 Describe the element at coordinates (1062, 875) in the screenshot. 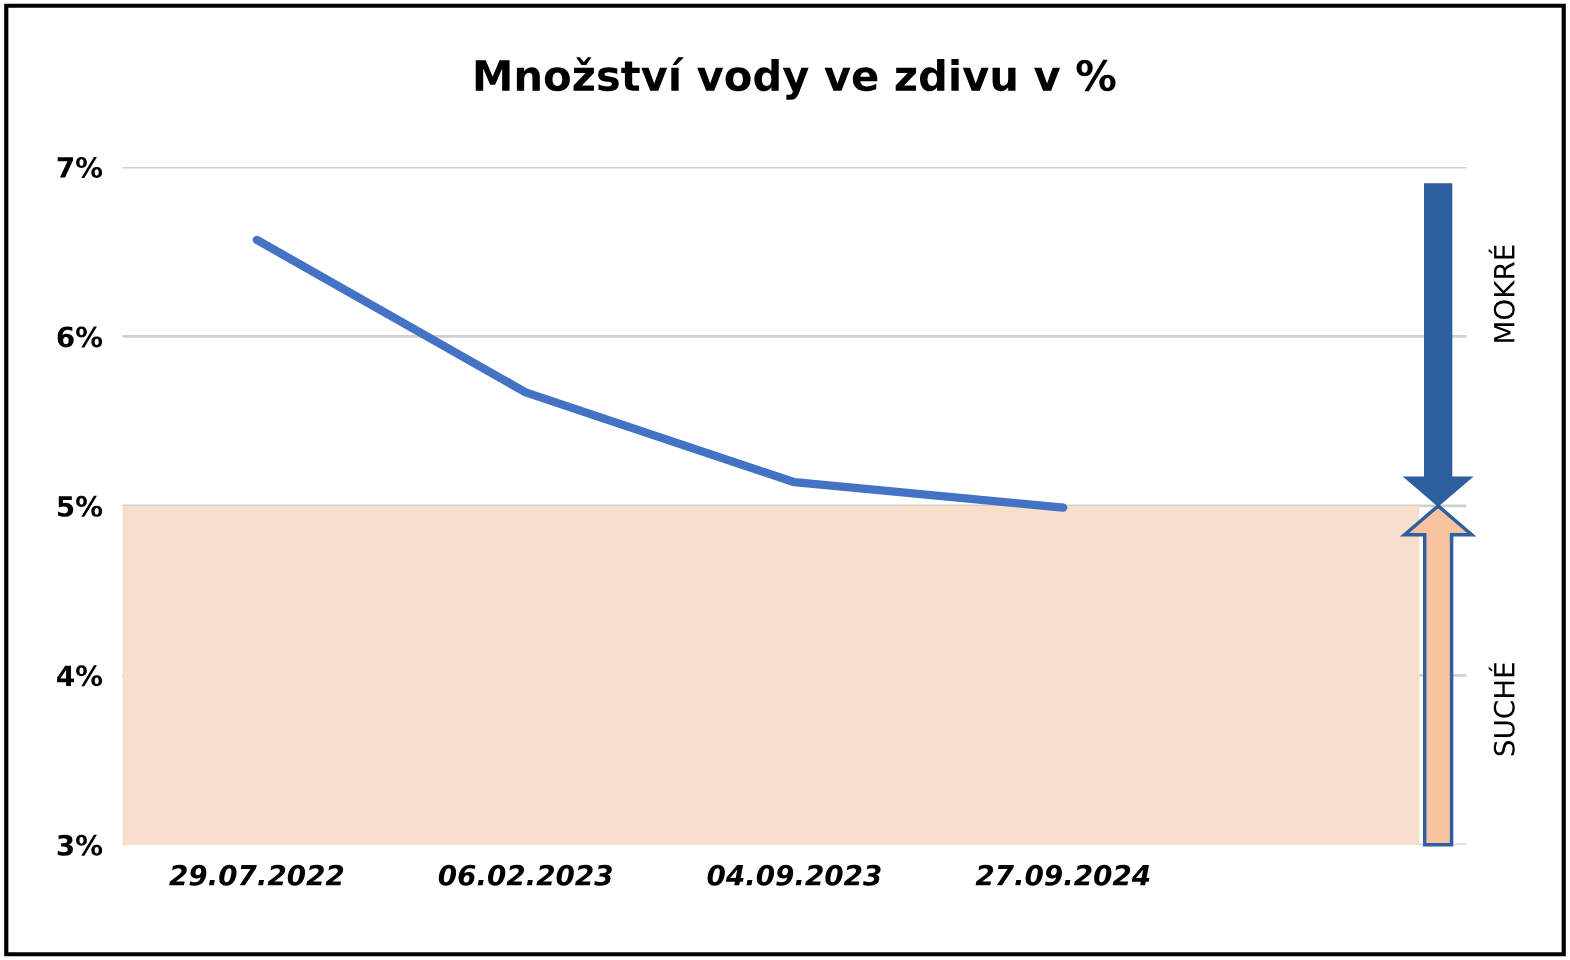

I see `x-tick-label: 27.09.2024` at that location.